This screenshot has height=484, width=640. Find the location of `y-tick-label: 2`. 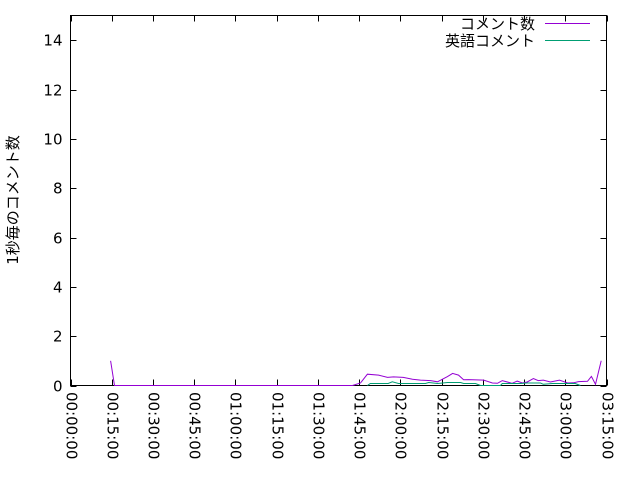

y-tick-label: 2 is located at coordinates (58, 337).